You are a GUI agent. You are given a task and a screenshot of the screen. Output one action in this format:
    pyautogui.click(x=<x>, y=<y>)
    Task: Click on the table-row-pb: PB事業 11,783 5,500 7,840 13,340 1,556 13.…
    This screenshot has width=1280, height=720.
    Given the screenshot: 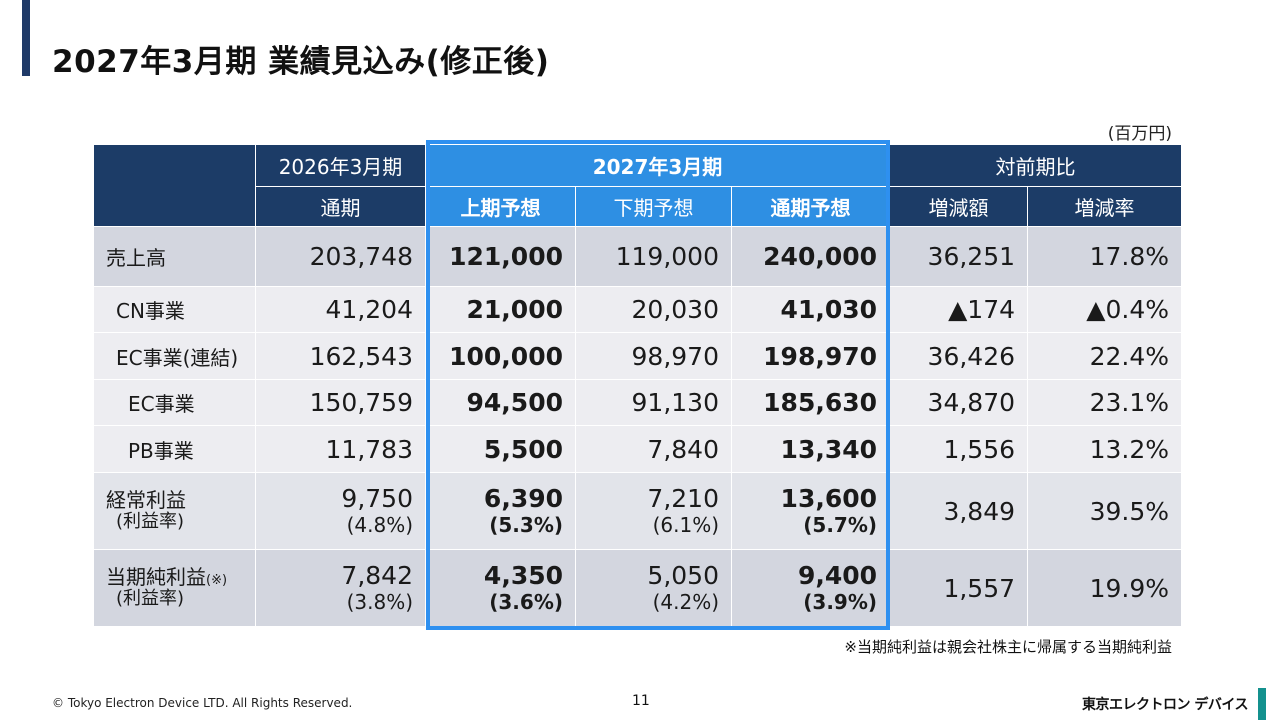 What is the action you would take?
    pyautogui.click(x=638, y=449)
    